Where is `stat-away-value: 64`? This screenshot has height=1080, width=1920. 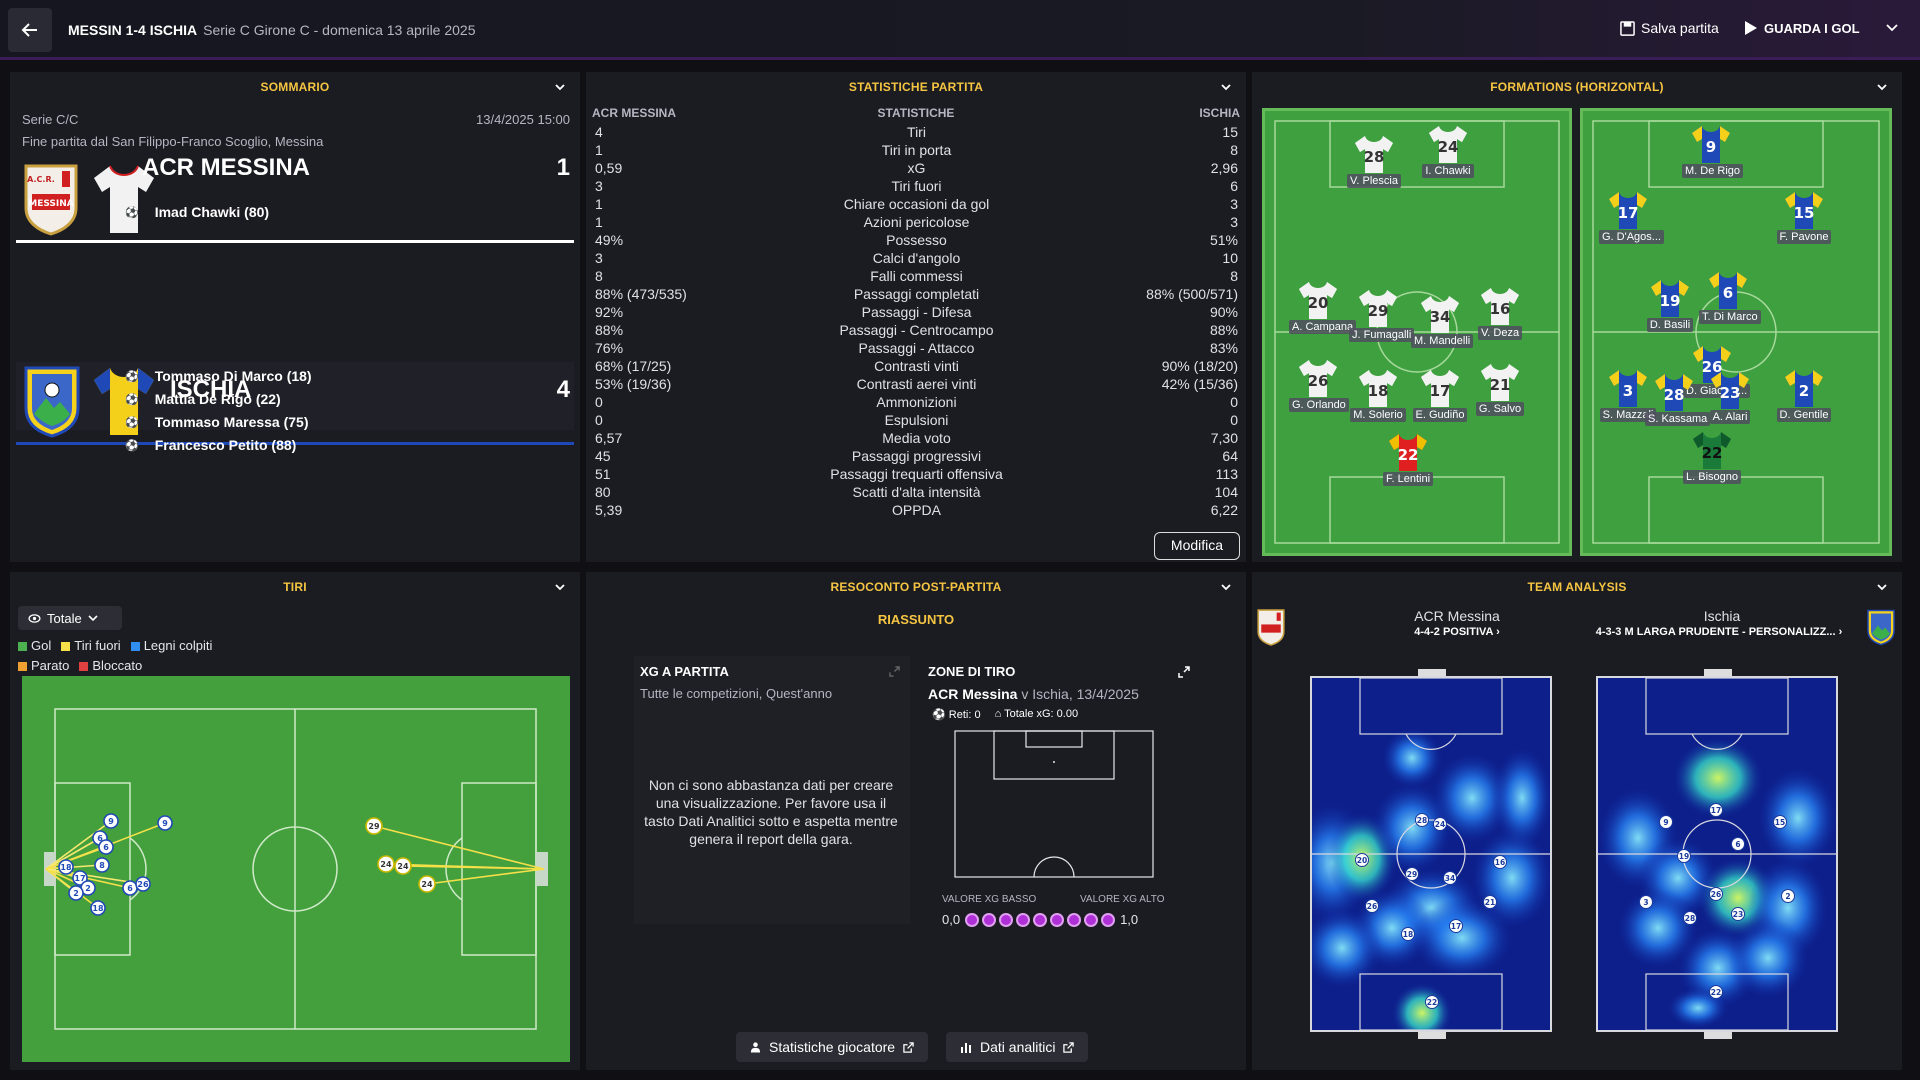 stat-away-value: 64 is located at coordinates (1230, 456).